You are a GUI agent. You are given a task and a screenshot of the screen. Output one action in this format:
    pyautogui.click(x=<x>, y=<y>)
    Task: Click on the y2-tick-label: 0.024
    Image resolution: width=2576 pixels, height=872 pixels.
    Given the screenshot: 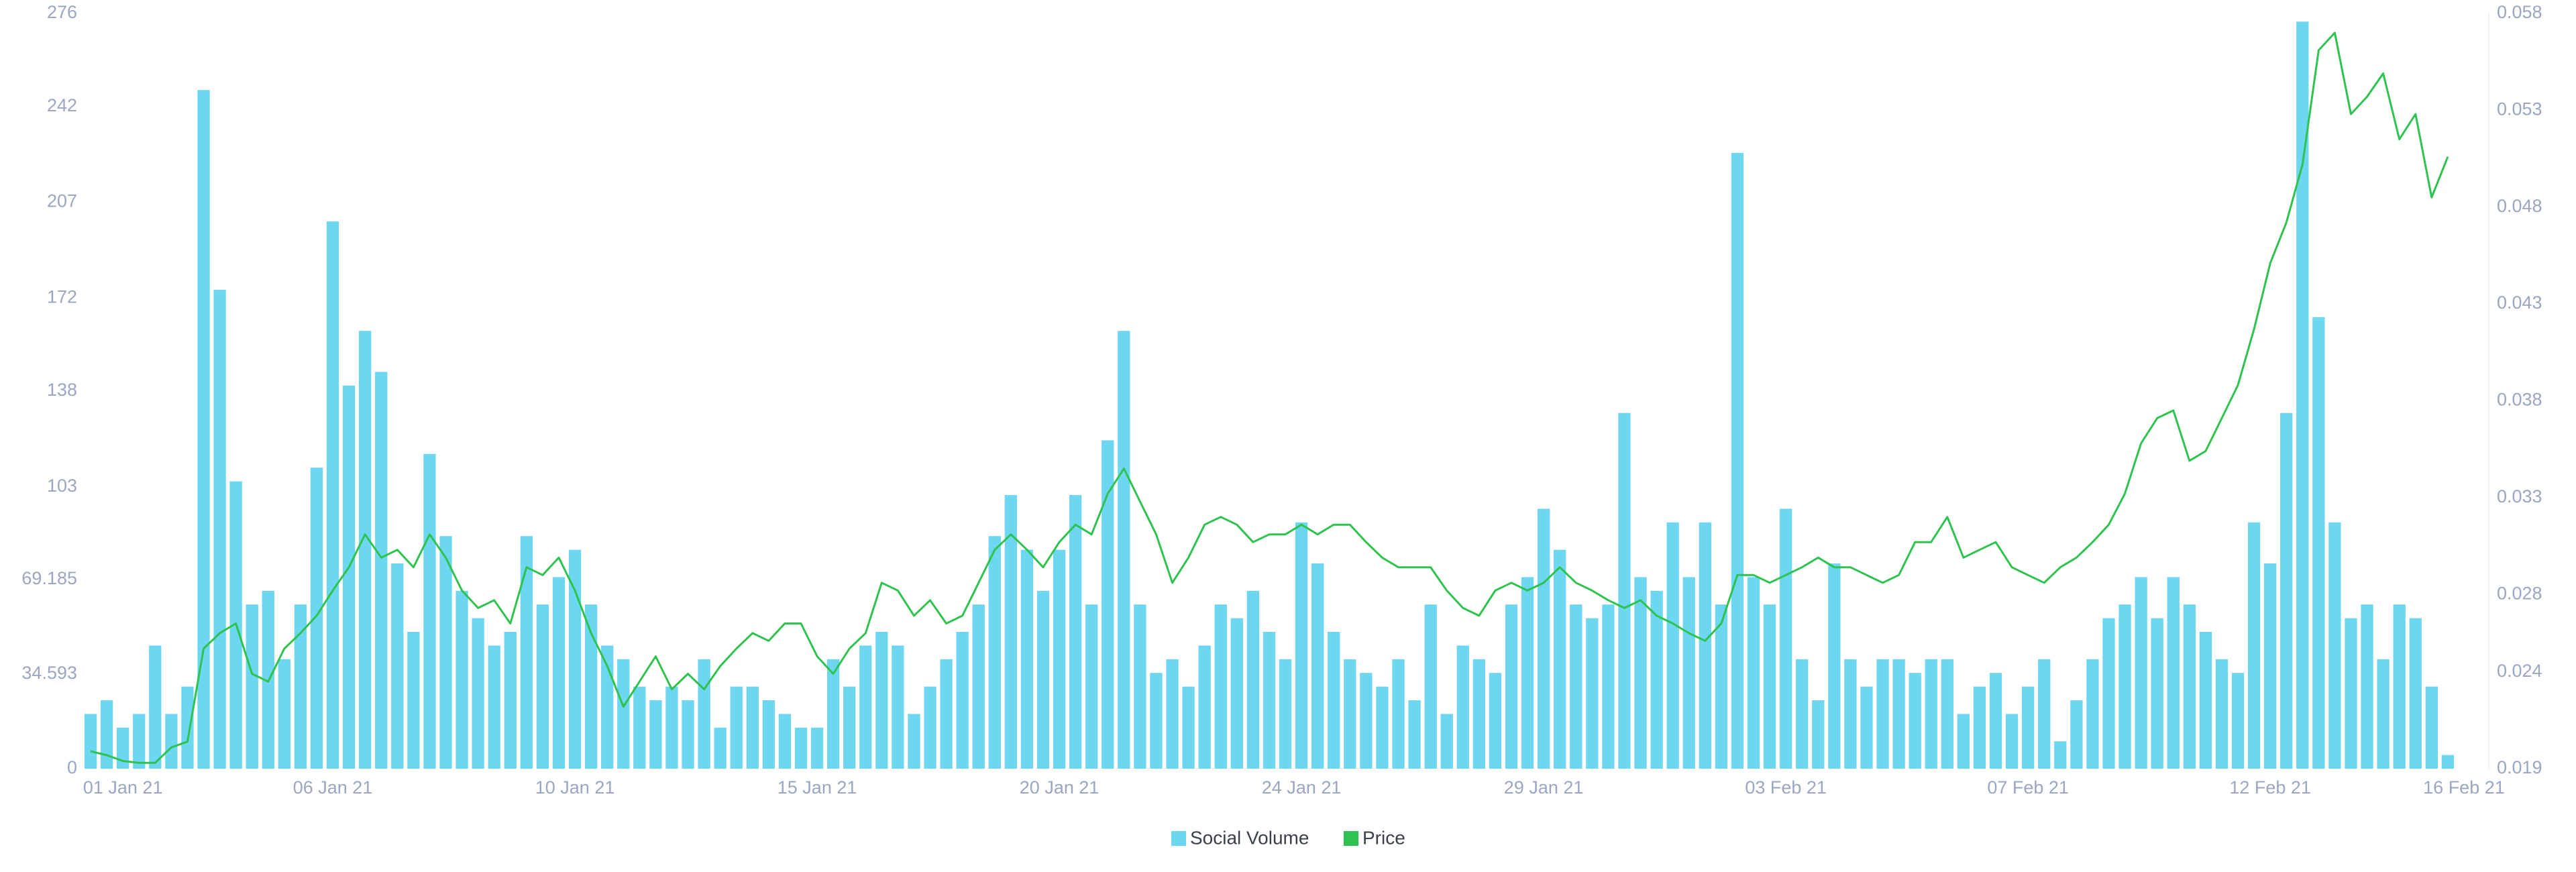 What is the action you would take?
    pyautogui.click(x=2519, y=671)
    